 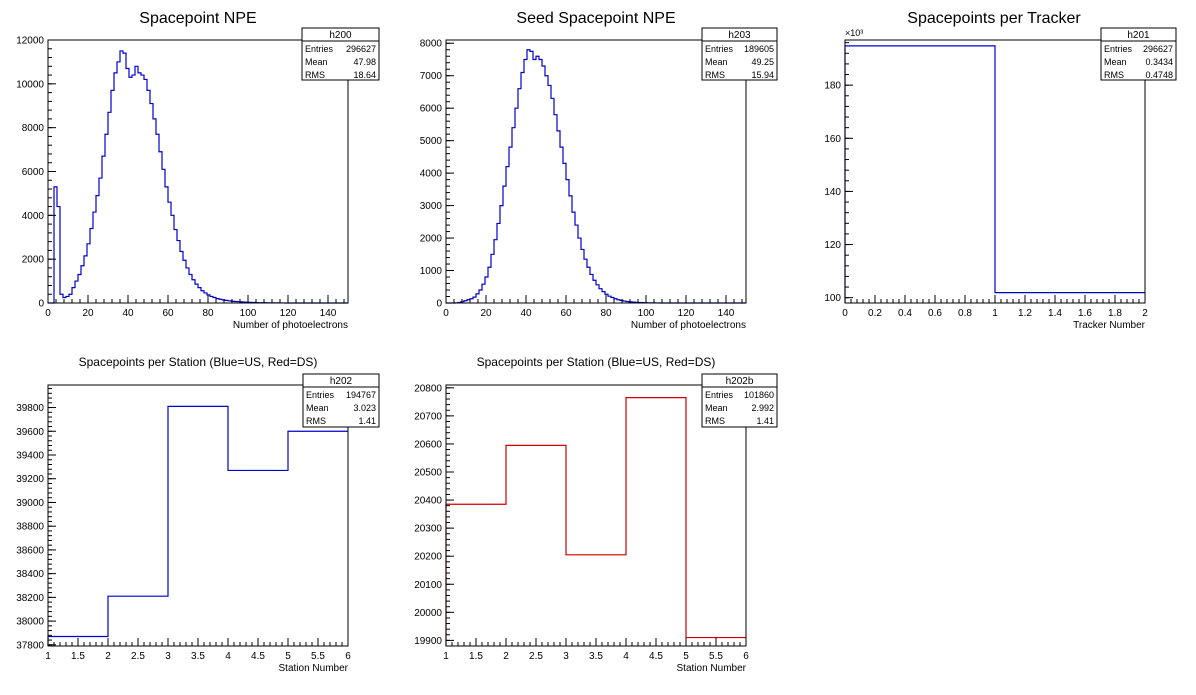 I want to click on y-tick-label: 39000, so click(x=30, y=503).